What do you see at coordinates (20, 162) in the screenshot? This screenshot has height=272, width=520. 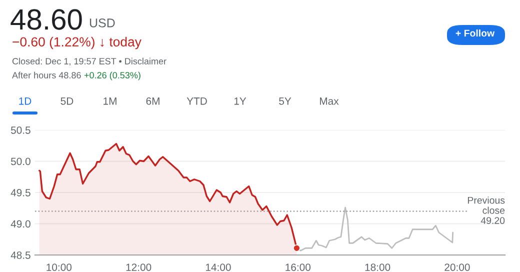 I see `y-tick-label: 50.0` at bounding box center [20, 162].